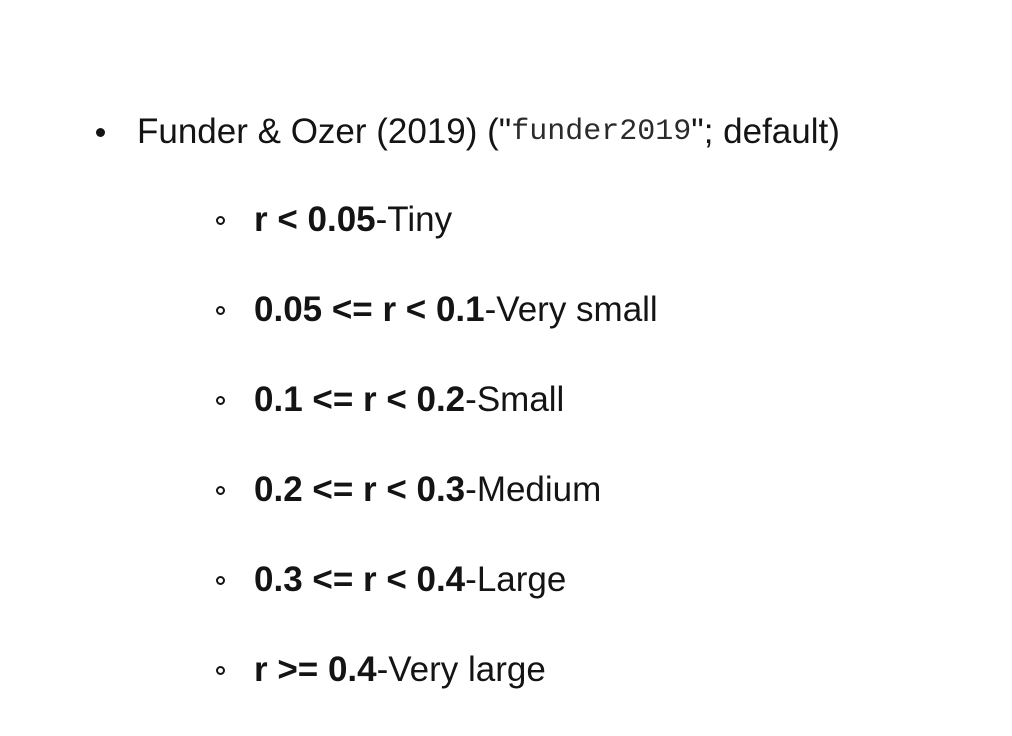  I want to click on bullet-disc-icon, so click(100, 132).